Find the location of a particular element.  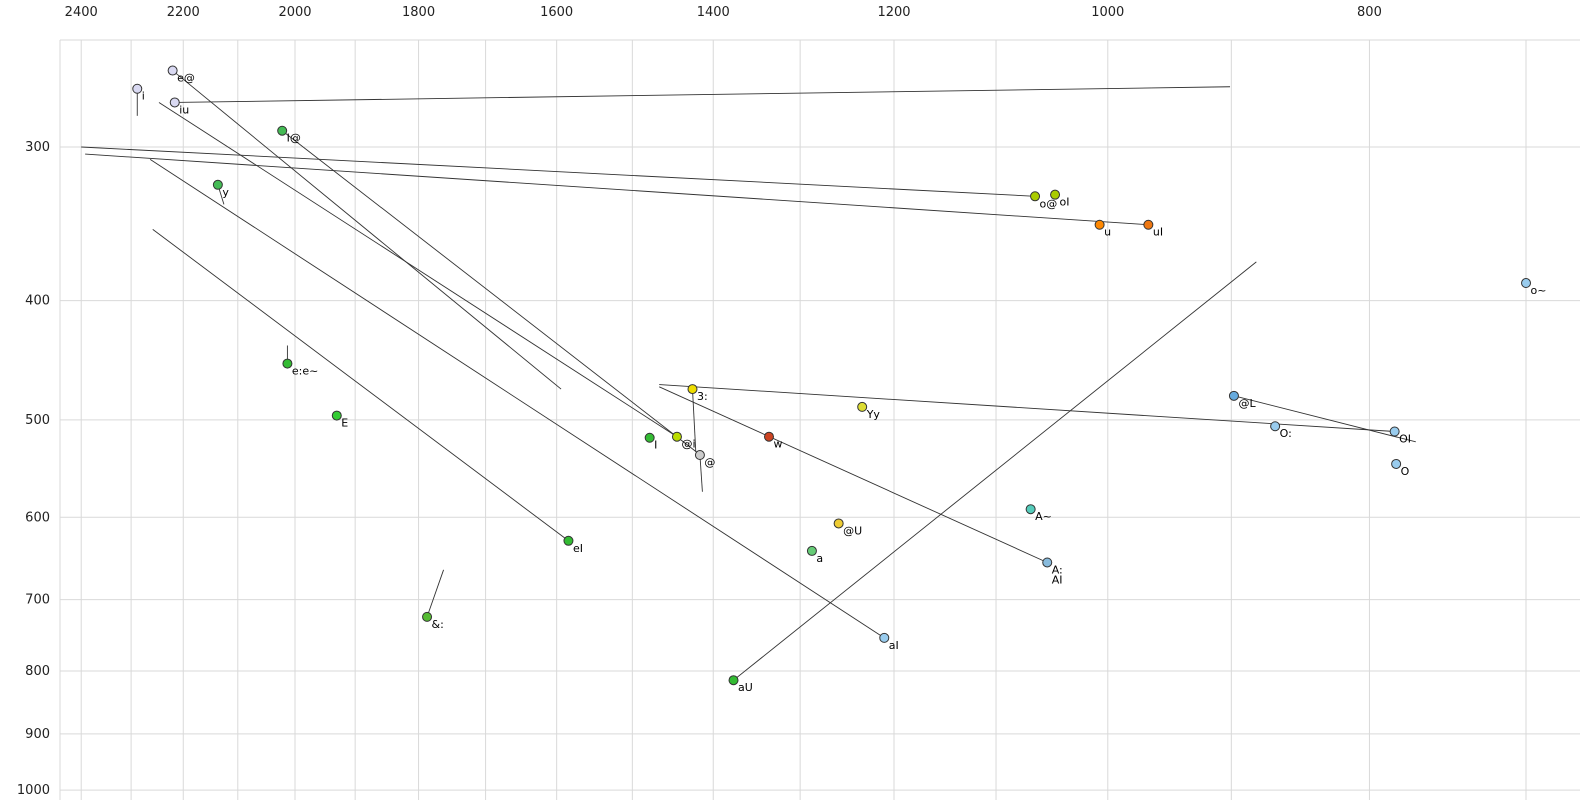

x-tick-label: 1800 is located at coordinates (418, 12).